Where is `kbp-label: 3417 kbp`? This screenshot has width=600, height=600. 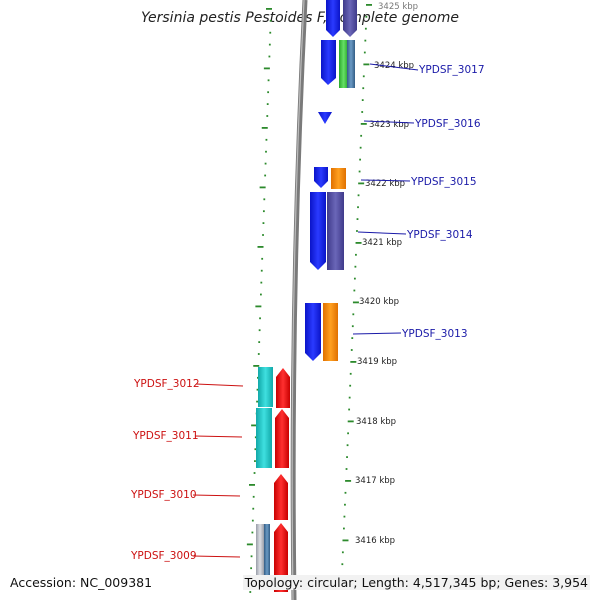 kbp-label: 3417 kbp is located at coordinates (375, 481).